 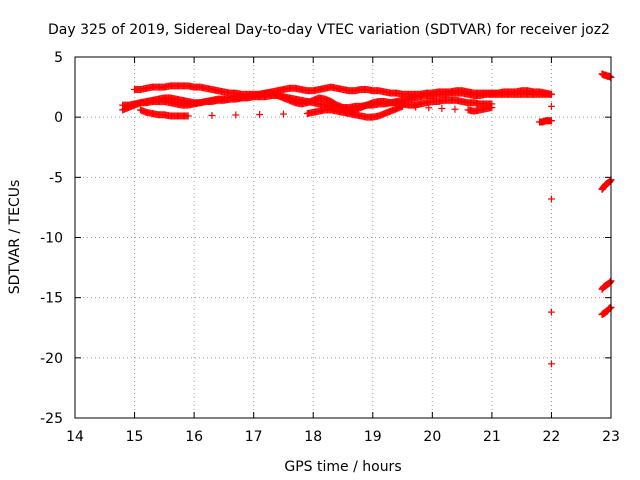 What do you see at coordinates (313, 437) in the screenshot?
I see `x-tick-label: 18` at bounding box center [313, 437].